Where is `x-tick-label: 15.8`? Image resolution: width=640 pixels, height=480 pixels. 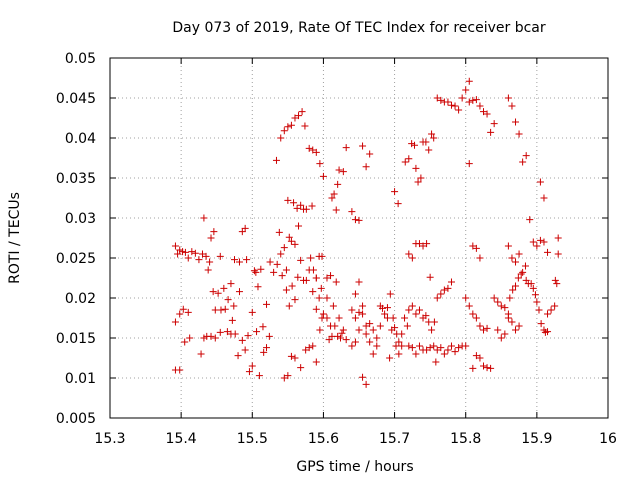 x-tick-label: 15.8 is located at coordinates (465, 439).